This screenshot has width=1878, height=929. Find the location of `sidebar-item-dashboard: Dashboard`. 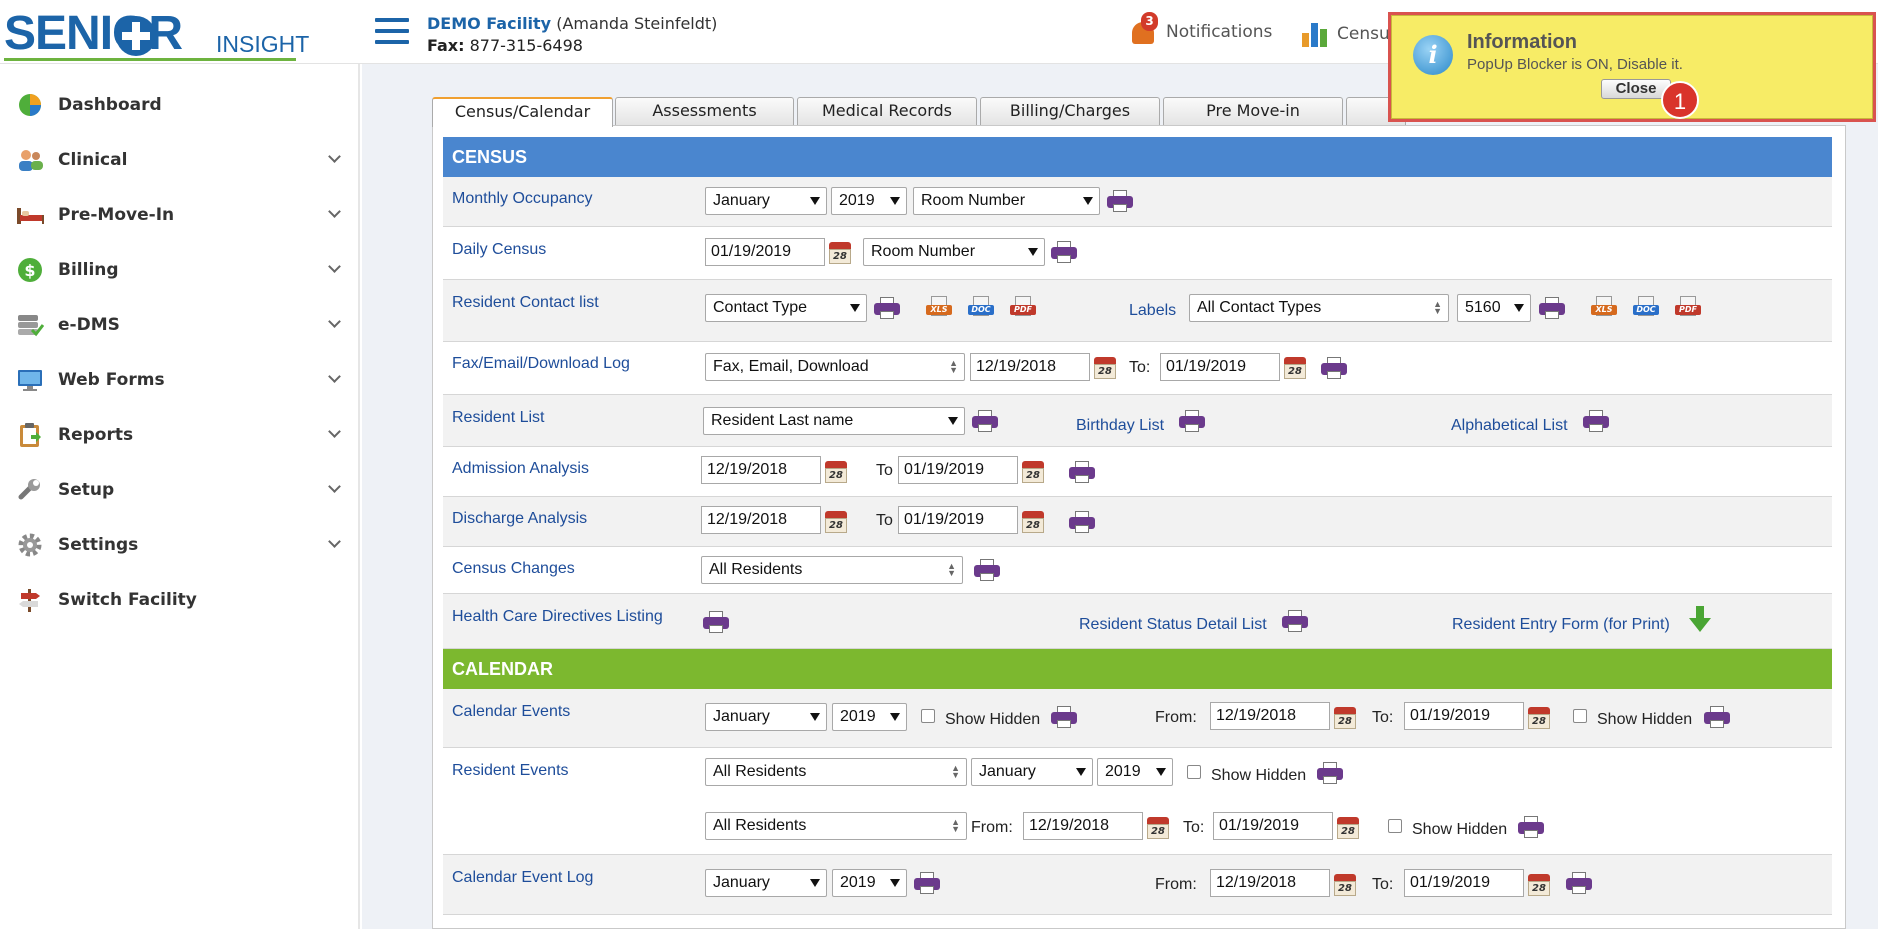

sidebar-item-dashboard: Dashboard is located at coordinates (180, 105).